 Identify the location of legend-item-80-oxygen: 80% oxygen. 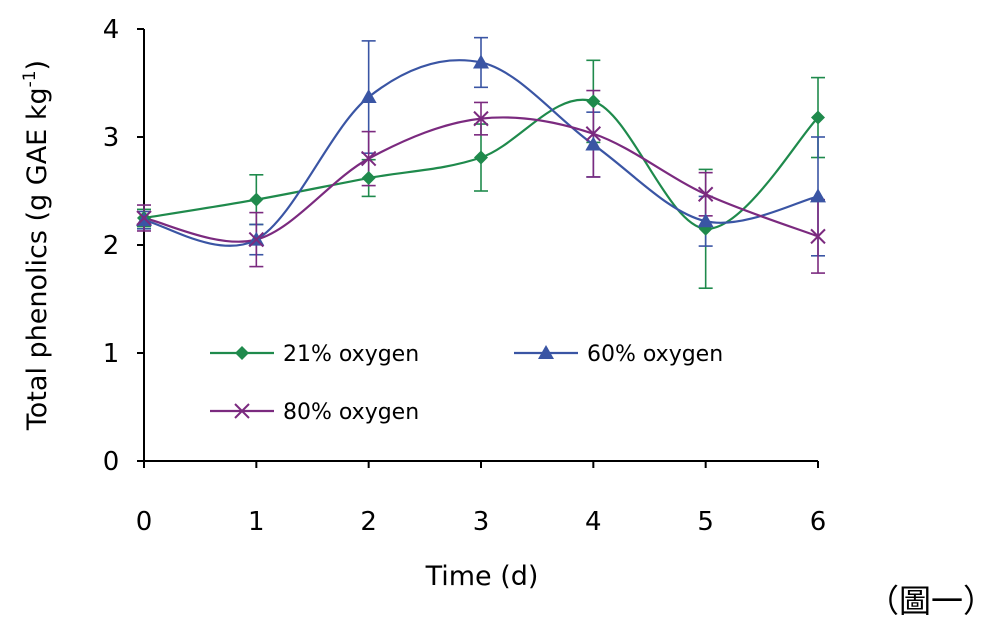
(314, 412).